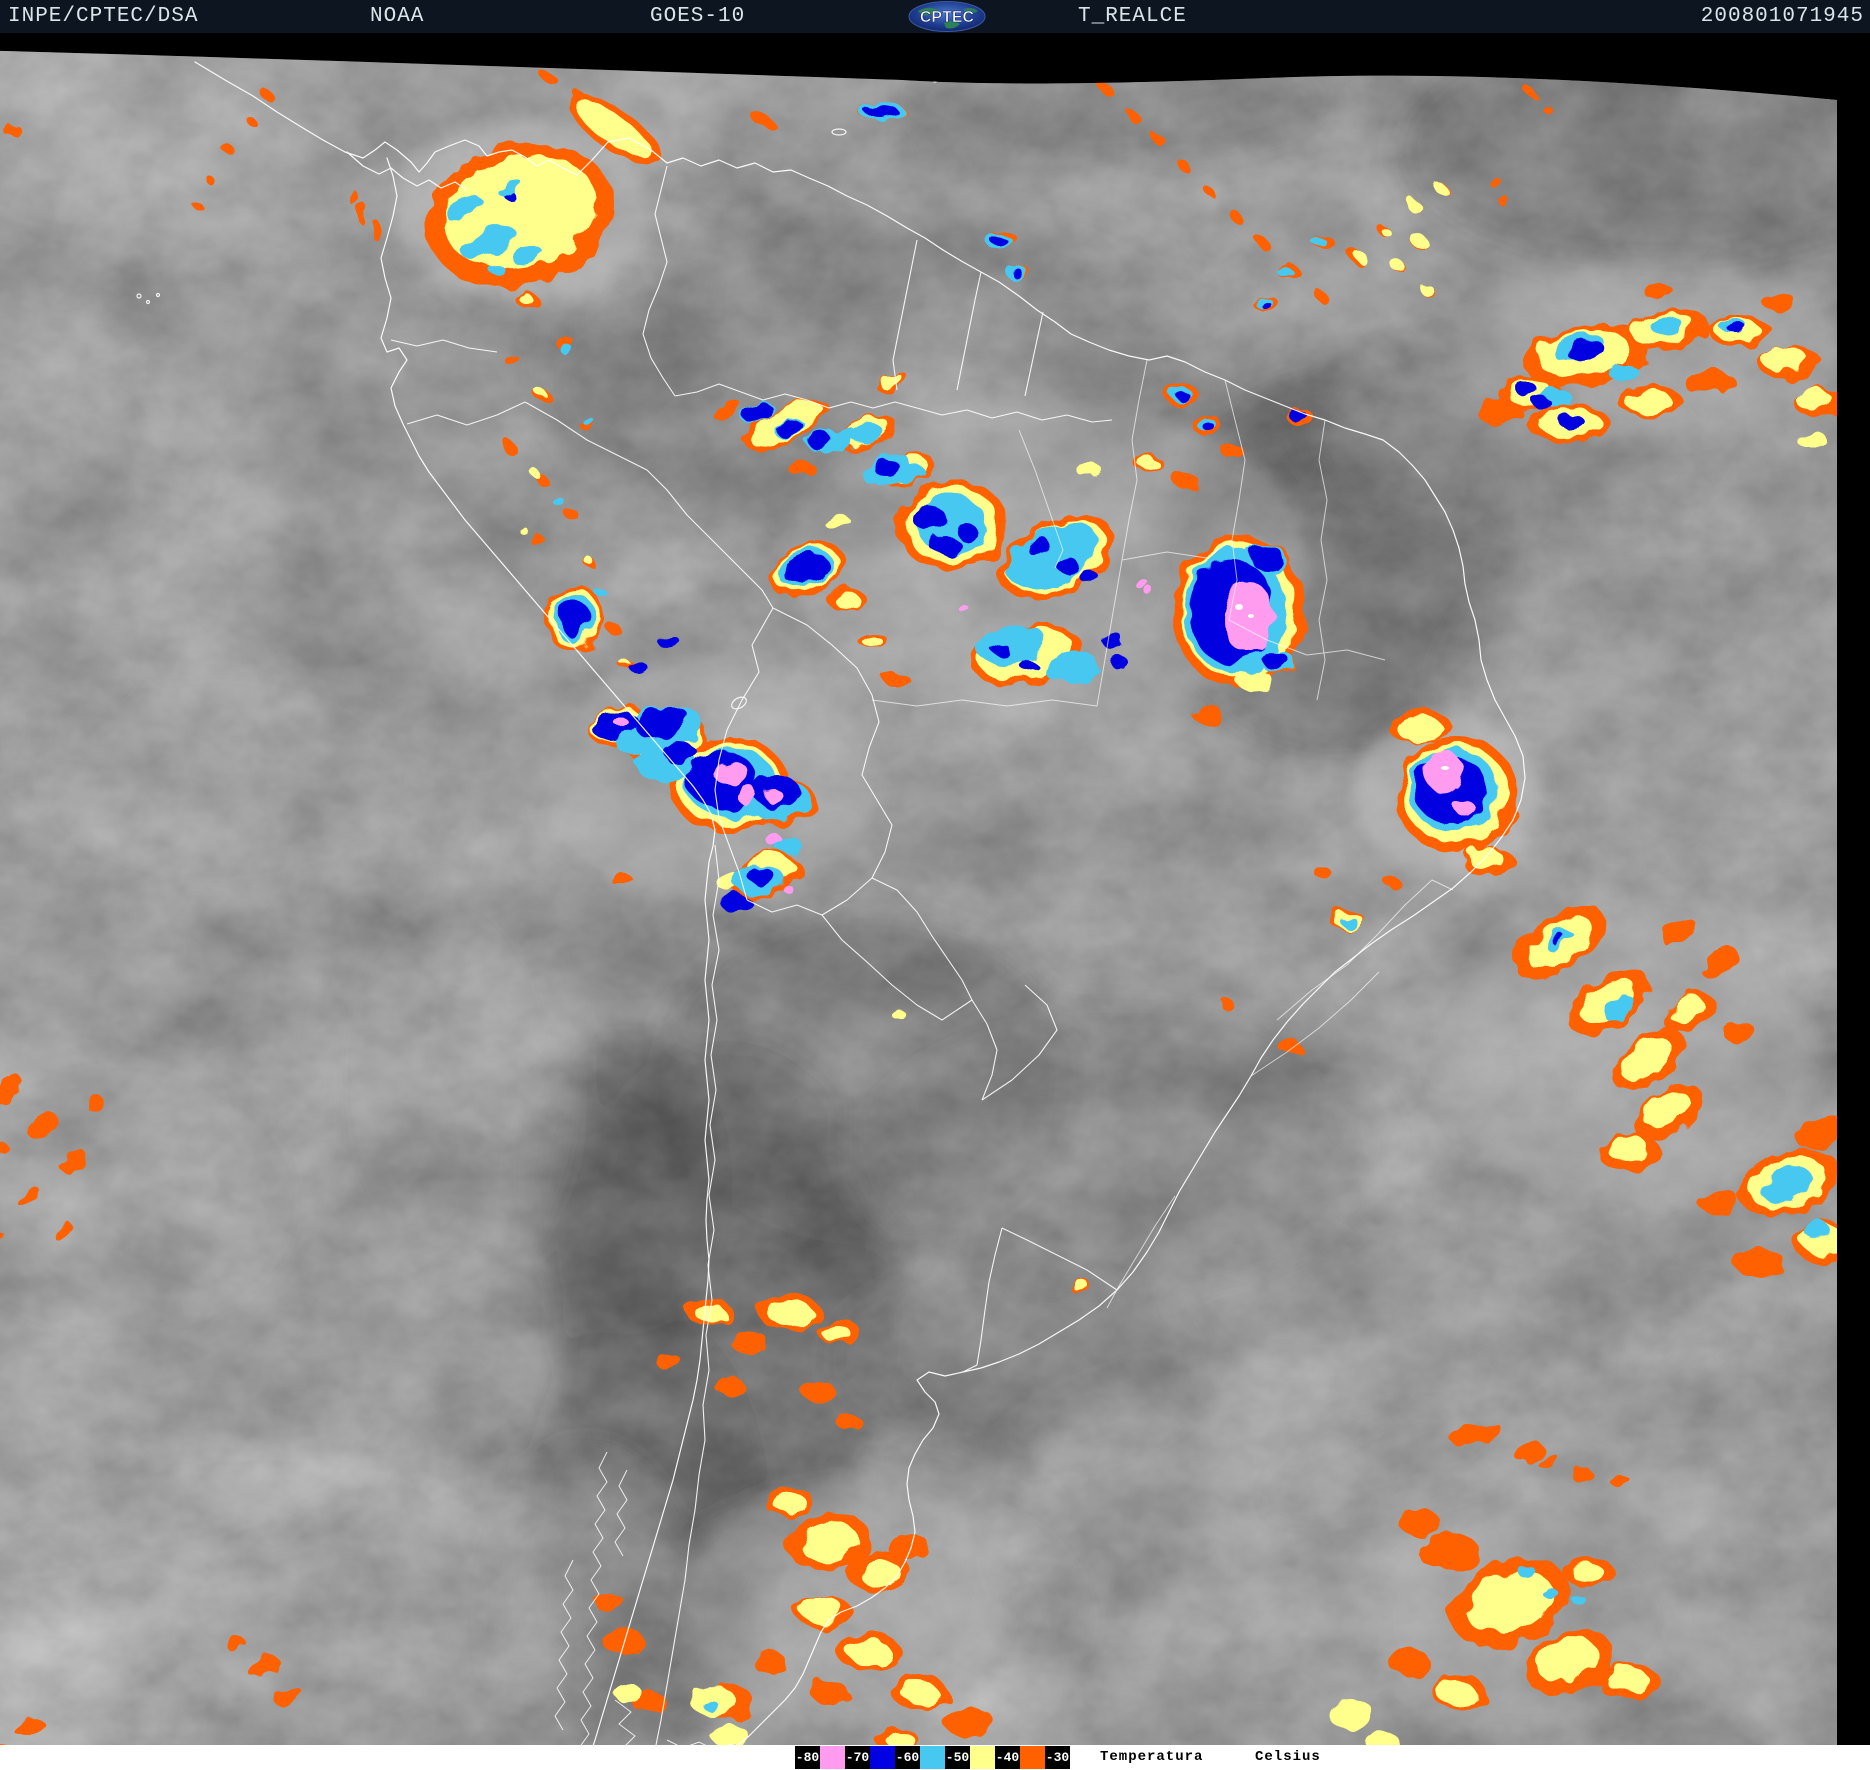 This screenshot has height=1770, width=1870. Describe the element at coordinates (1059, 1259) in the screenshot. I see `border-uruguay-brazil` at that location.